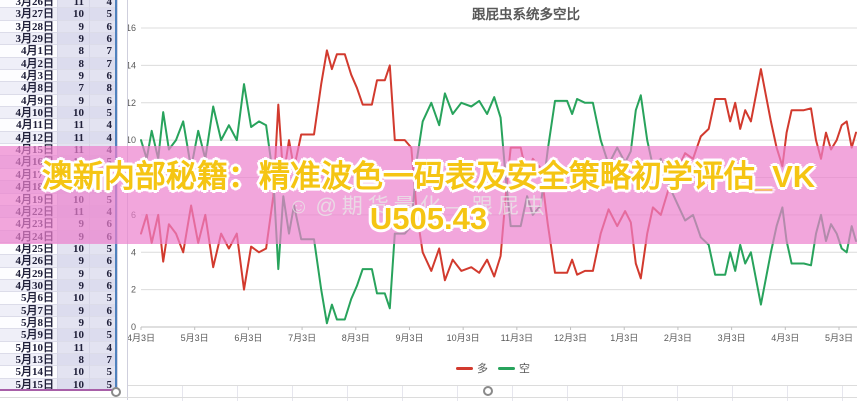 This screenshot has height=401, width=857. I want to click on table-row: 4月30日 9 6, so click(59, 286).